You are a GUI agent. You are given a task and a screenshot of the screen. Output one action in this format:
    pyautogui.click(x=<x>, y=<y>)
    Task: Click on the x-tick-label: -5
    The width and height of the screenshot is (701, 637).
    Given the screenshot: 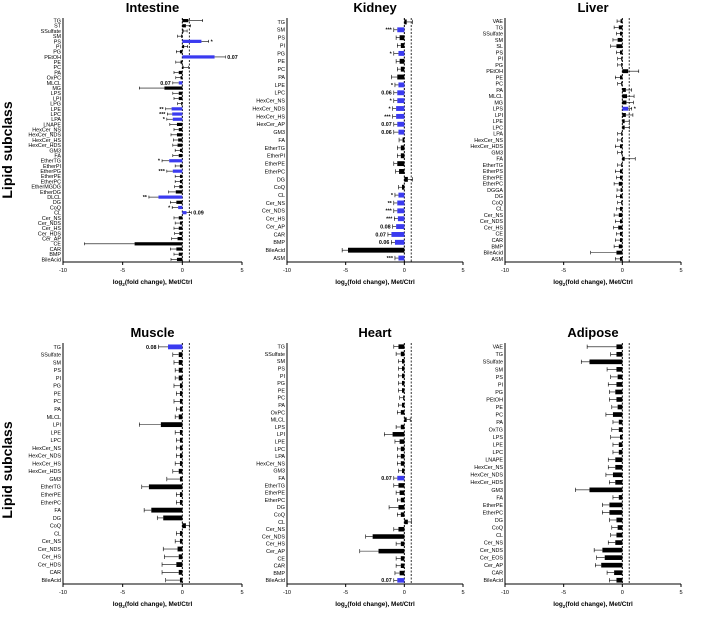 What is the action you would take?
    pyautogui.click(x=122, y=271)
    